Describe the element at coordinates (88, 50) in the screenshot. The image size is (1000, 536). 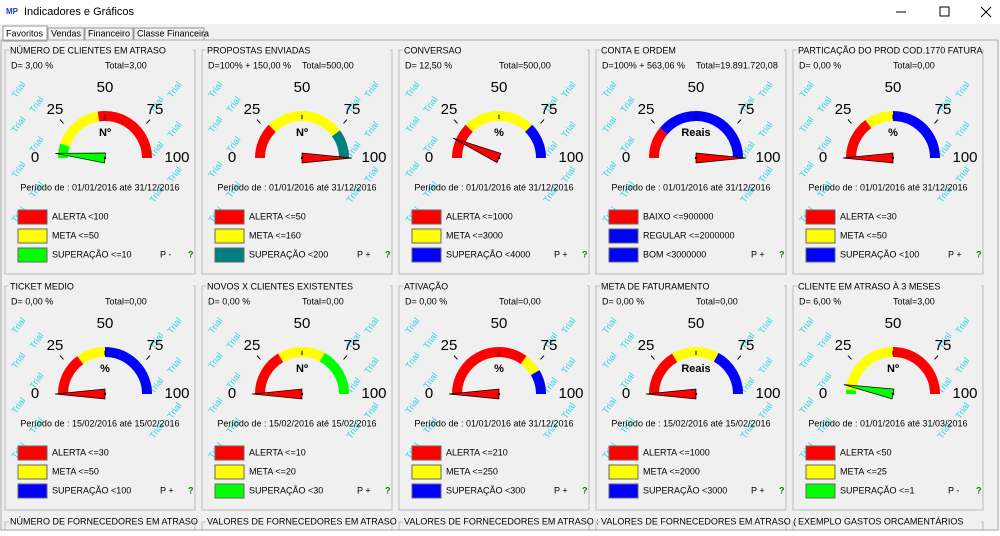
I see `panel-title: NÚMERO DE CLIENTES EM ATRASO` at that location.